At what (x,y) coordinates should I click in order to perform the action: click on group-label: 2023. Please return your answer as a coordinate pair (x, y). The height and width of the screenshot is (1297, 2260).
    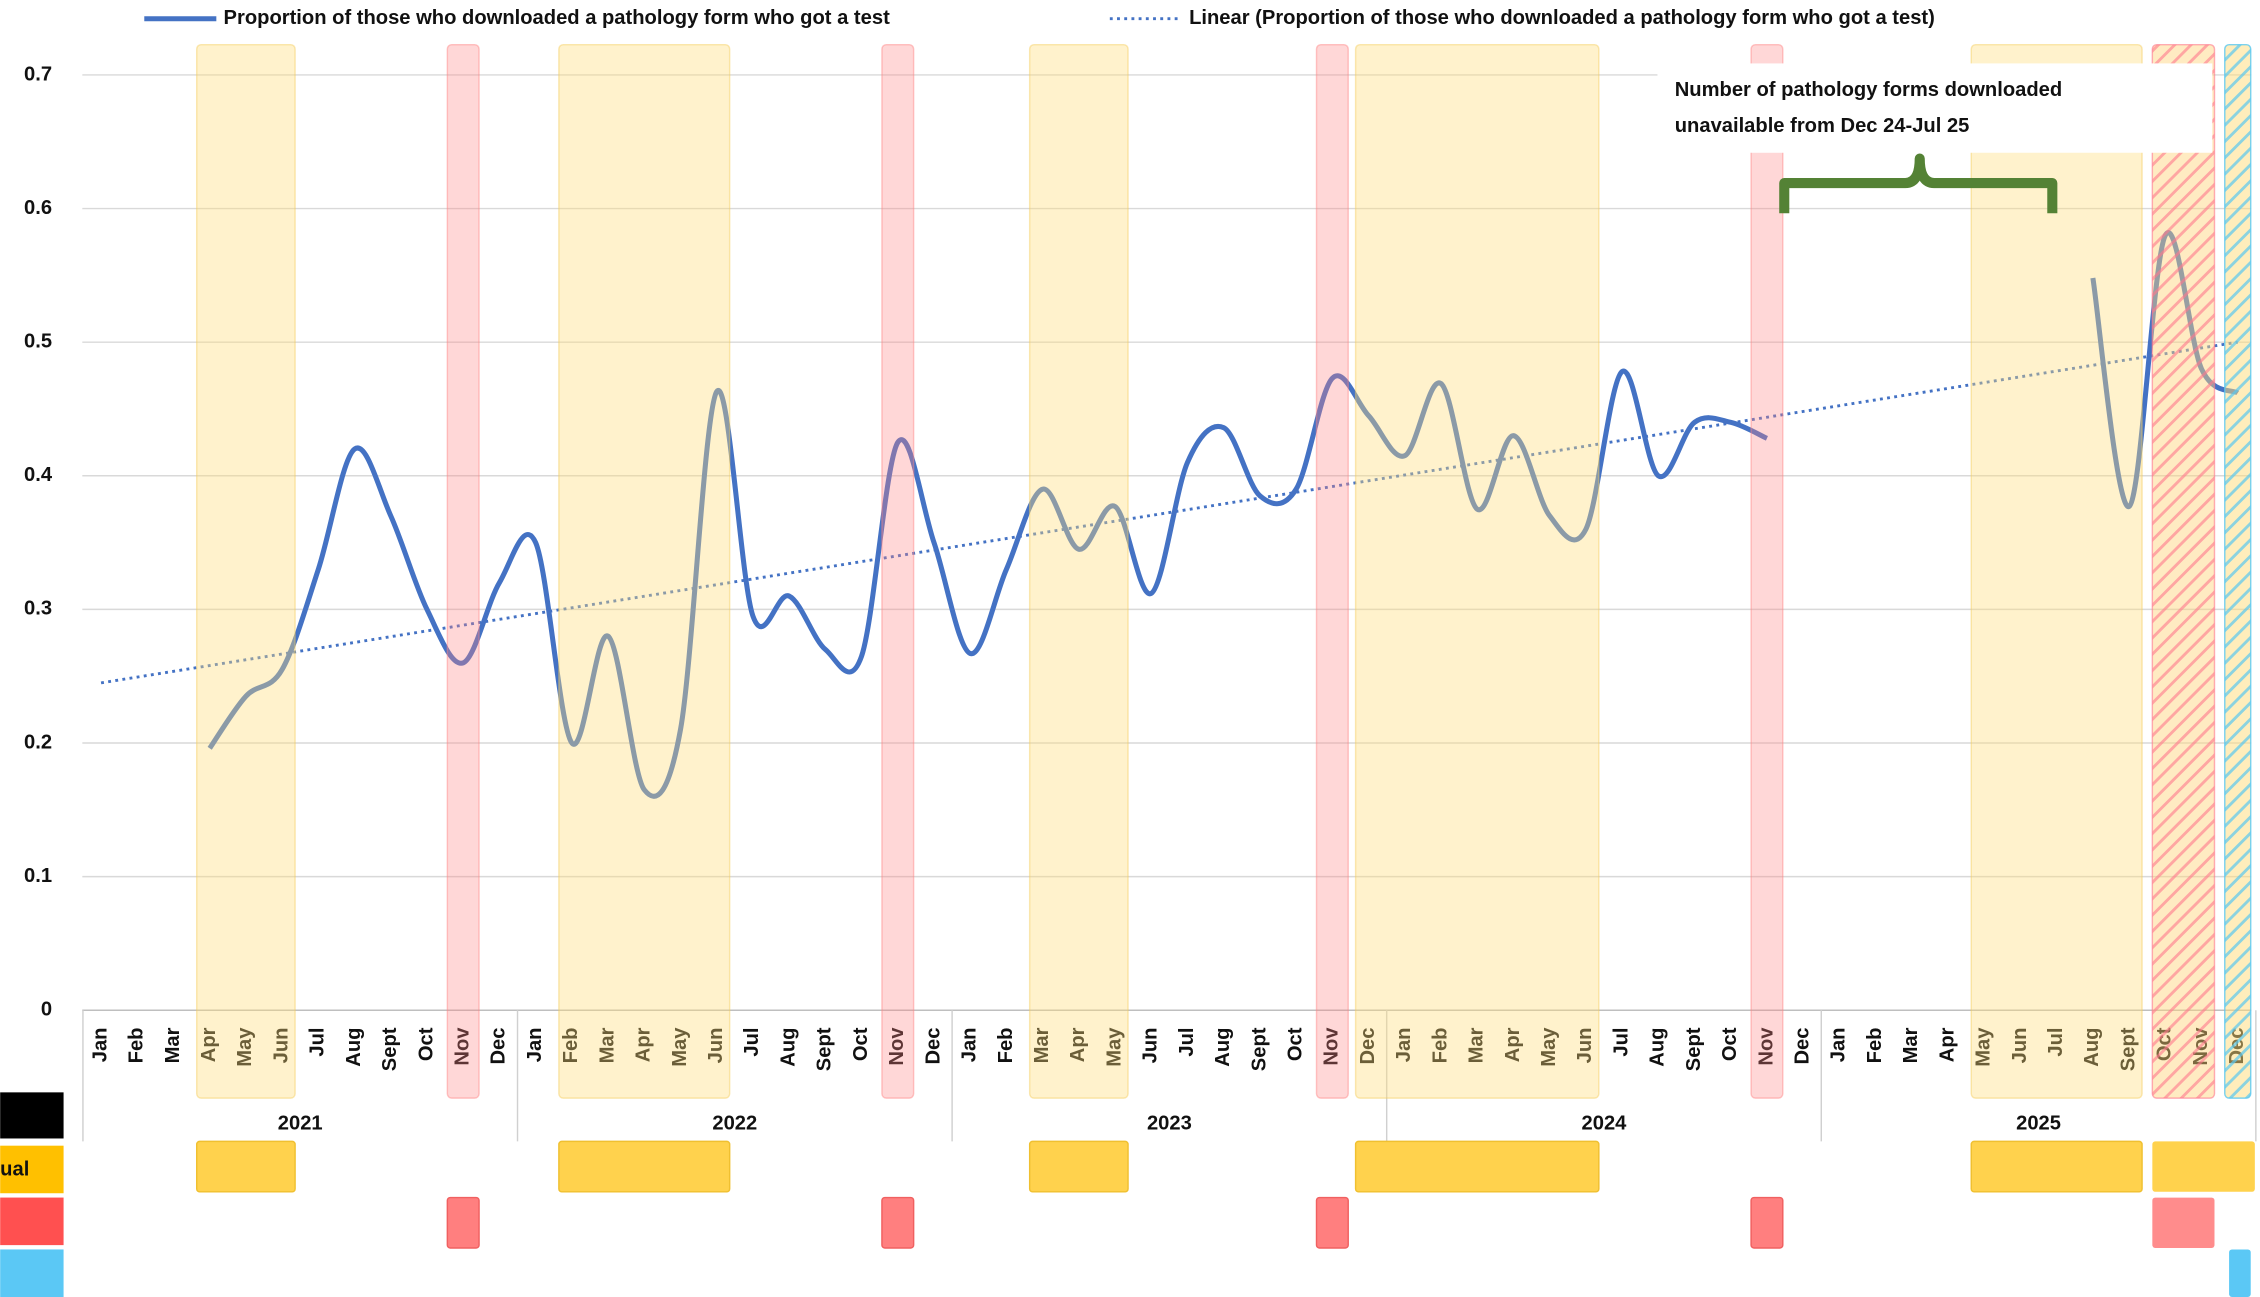
    Looking at the image, I should click on (1169, 1123).